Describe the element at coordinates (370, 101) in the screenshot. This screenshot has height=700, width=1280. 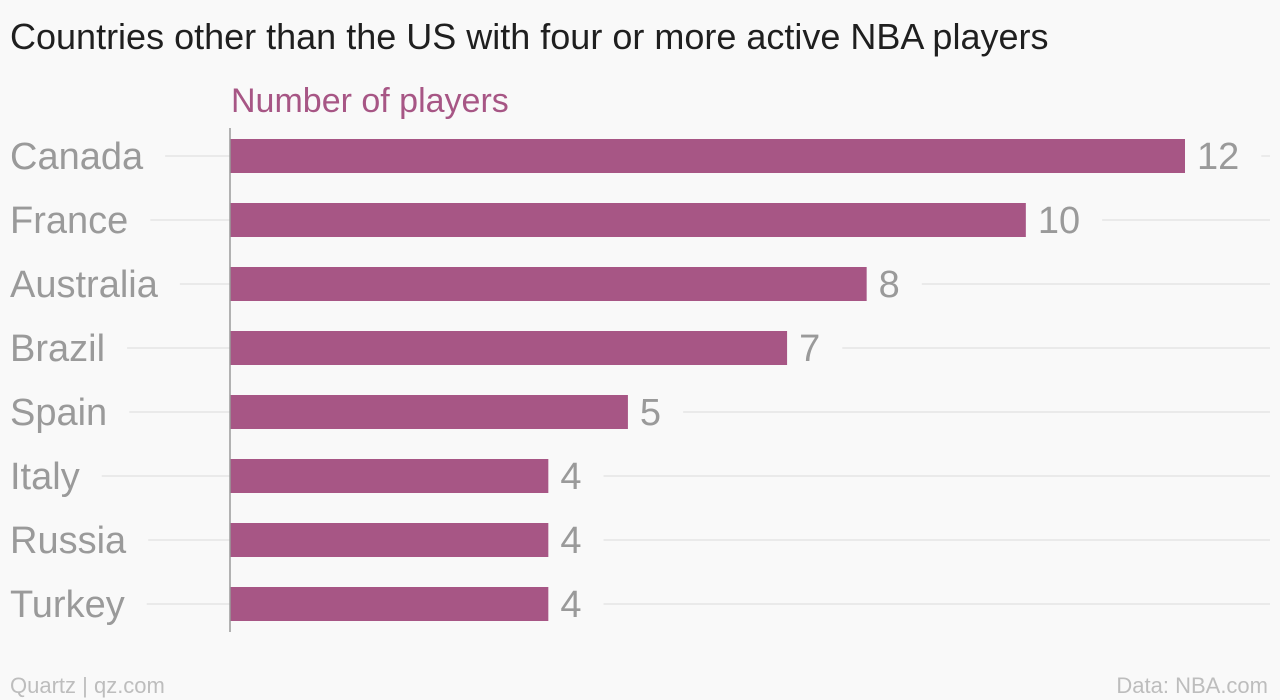
I see `chart-subtitle: Number of players` at that location.